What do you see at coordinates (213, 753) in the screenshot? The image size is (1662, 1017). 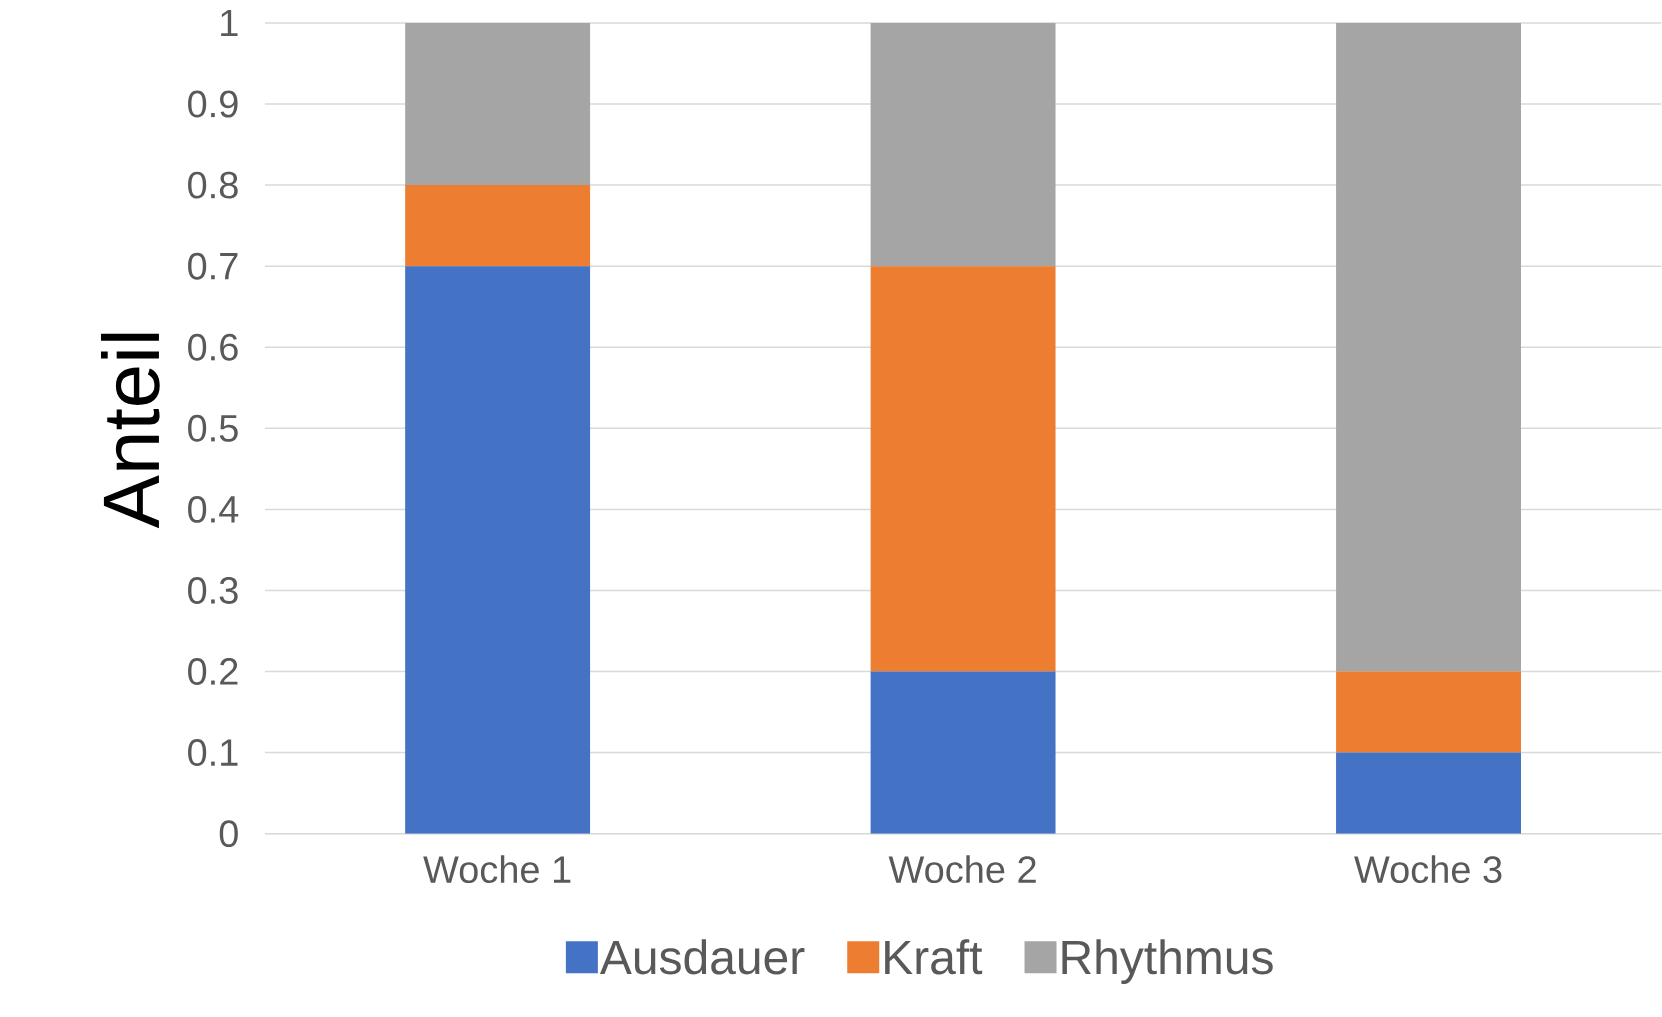 I see `y-tick-label: 0.1` at bounding box center [213, 753].